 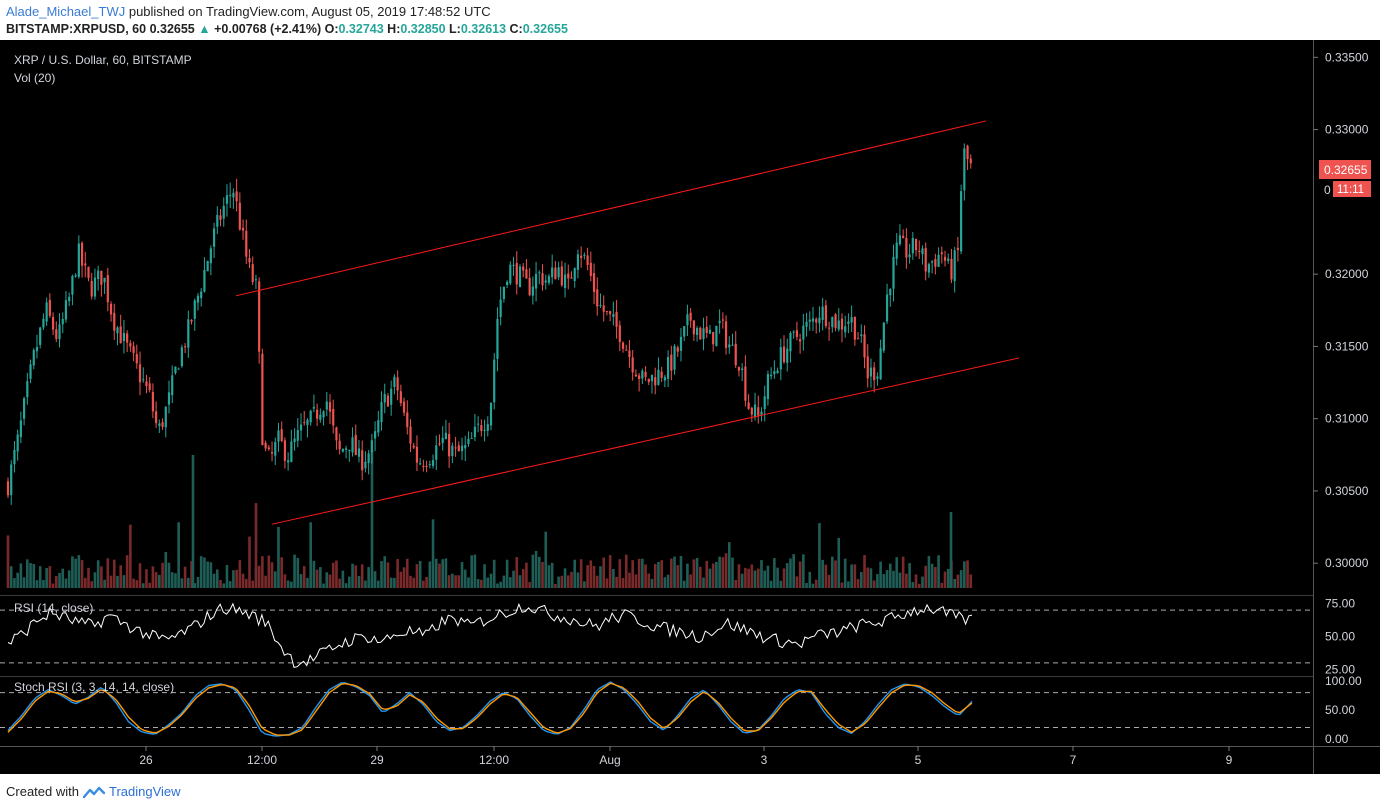 What do you see at coordinates (489, 519) in the screenshot?
I see `volume-bars` at bounding box center [489, 519].